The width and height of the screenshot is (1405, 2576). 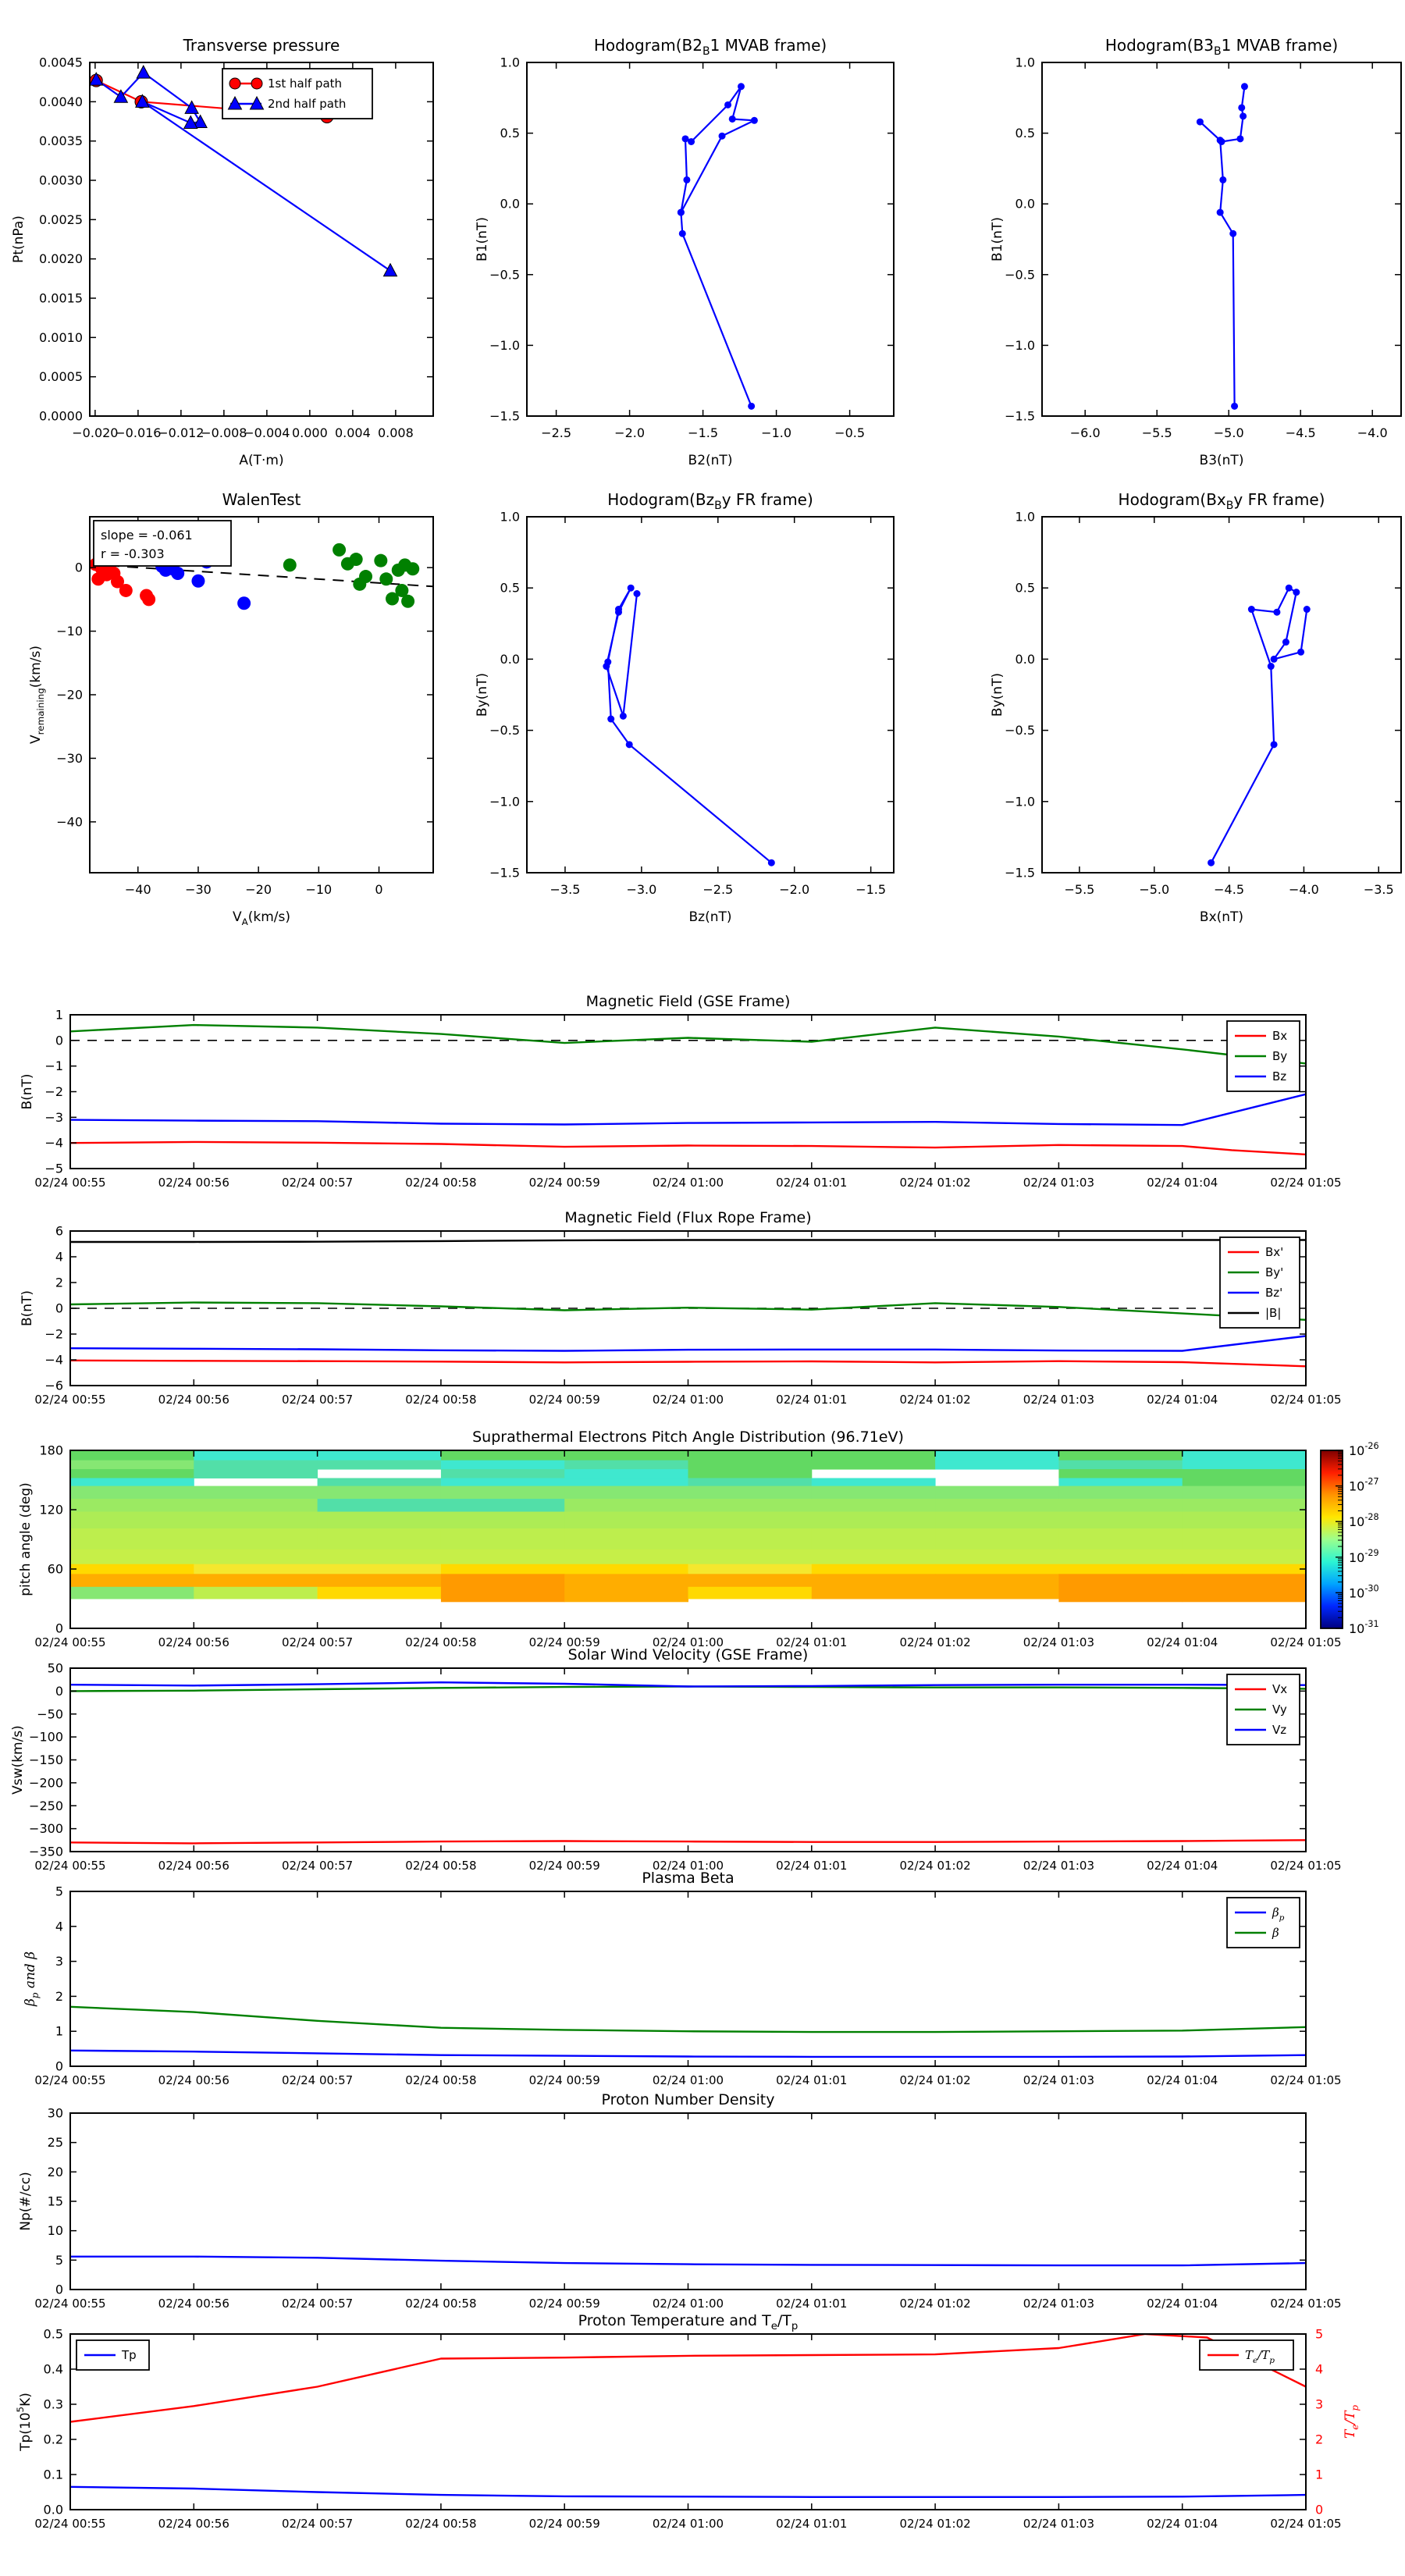 I want to click on annotation-line: slope = -0.061, so click(x=147, y=535).